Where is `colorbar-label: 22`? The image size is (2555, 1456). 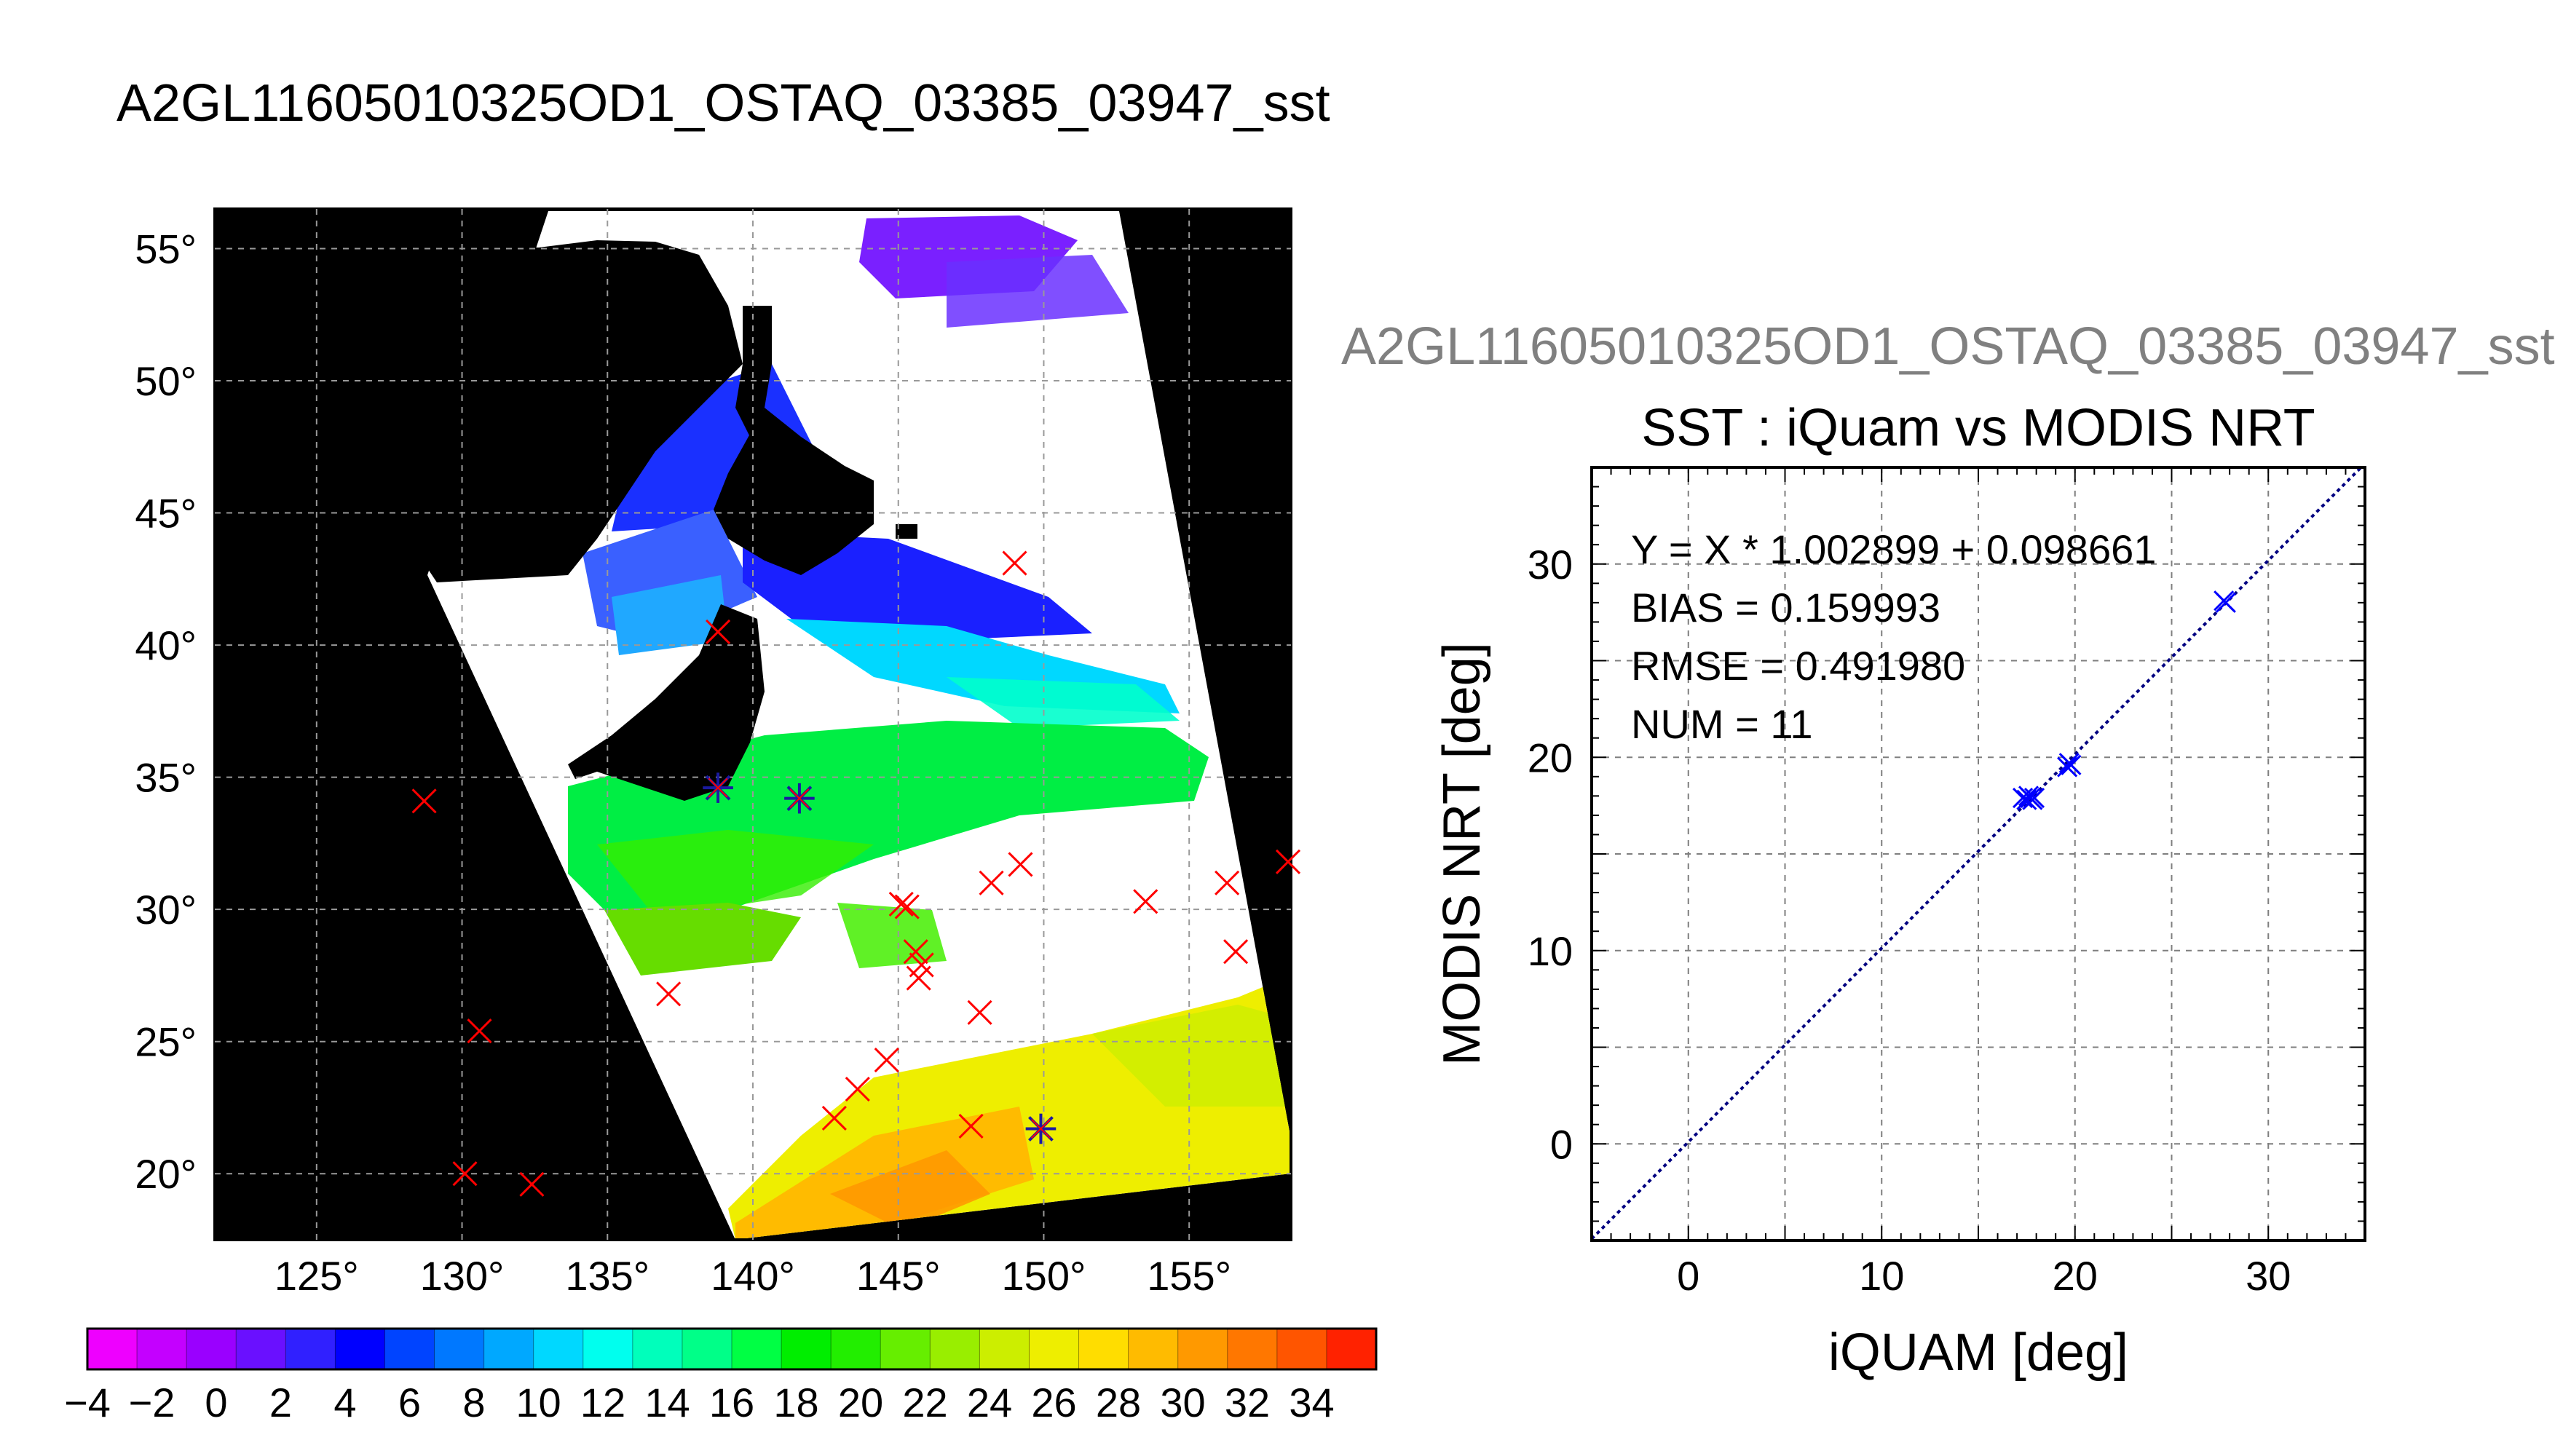
colorbar-label: 22 is located at coordinates (924, 1402).